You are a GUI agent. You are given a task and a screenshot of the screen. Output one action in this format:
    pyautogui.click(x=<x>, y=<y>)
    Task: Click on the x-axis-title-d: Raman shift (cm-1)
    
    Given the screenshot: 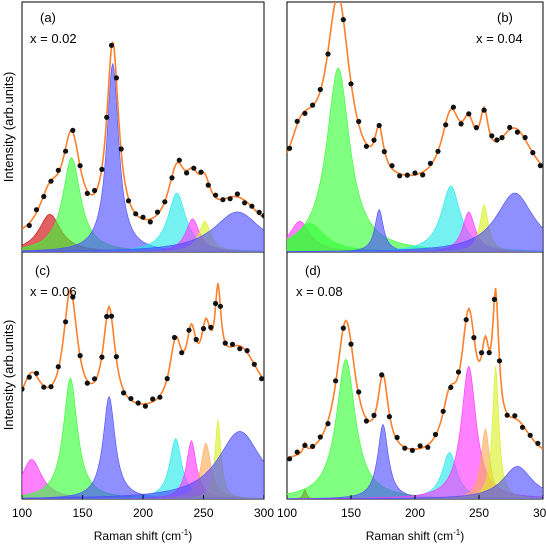 What is the action you would take?
    pyautogui.click(x=415, y=535)
    